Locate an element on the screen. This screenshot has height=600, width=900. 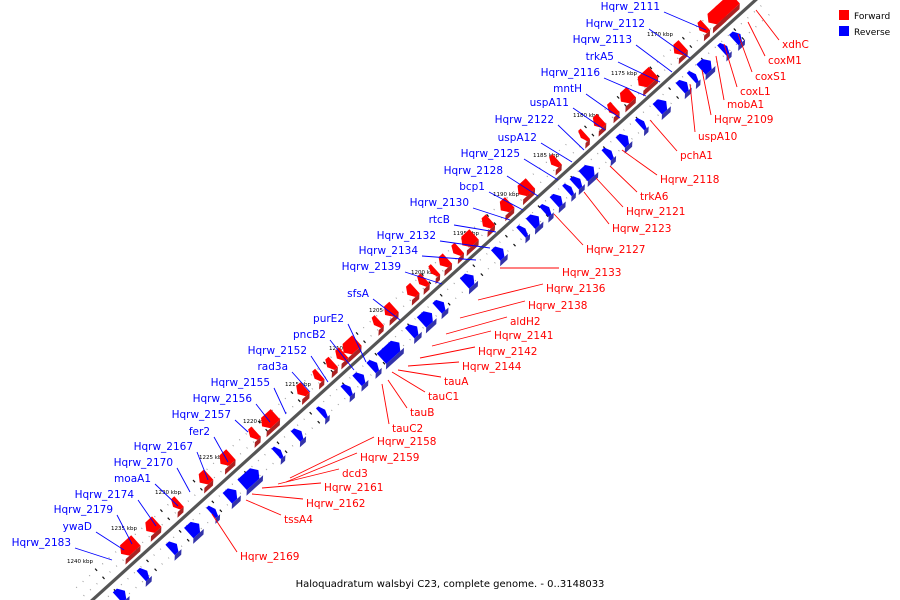
gene-label-hqrw-2167: Hqrw_2167 is located at coordinates (163, 447).